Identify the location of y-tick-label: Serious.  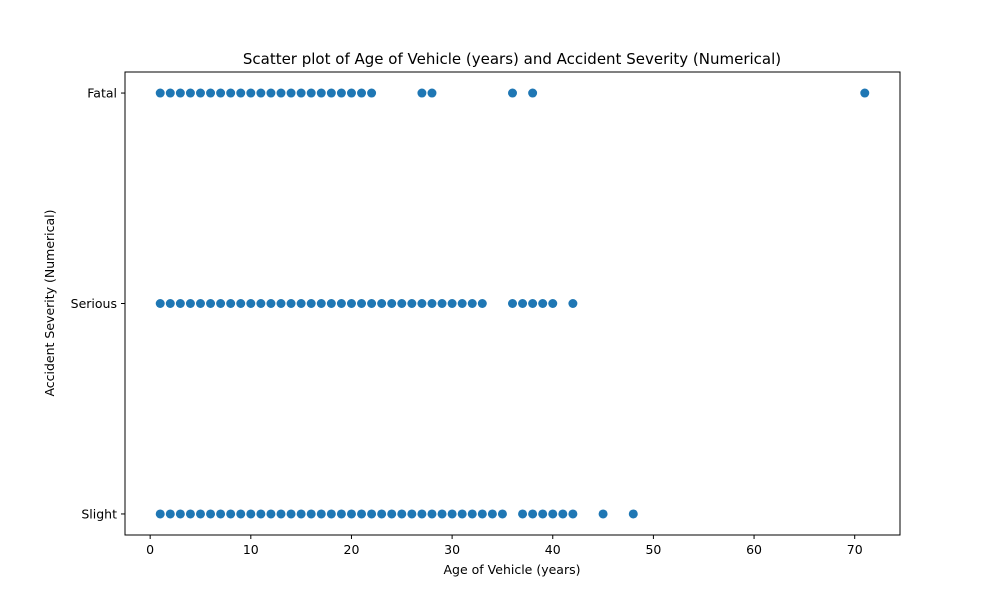
(94, 303).